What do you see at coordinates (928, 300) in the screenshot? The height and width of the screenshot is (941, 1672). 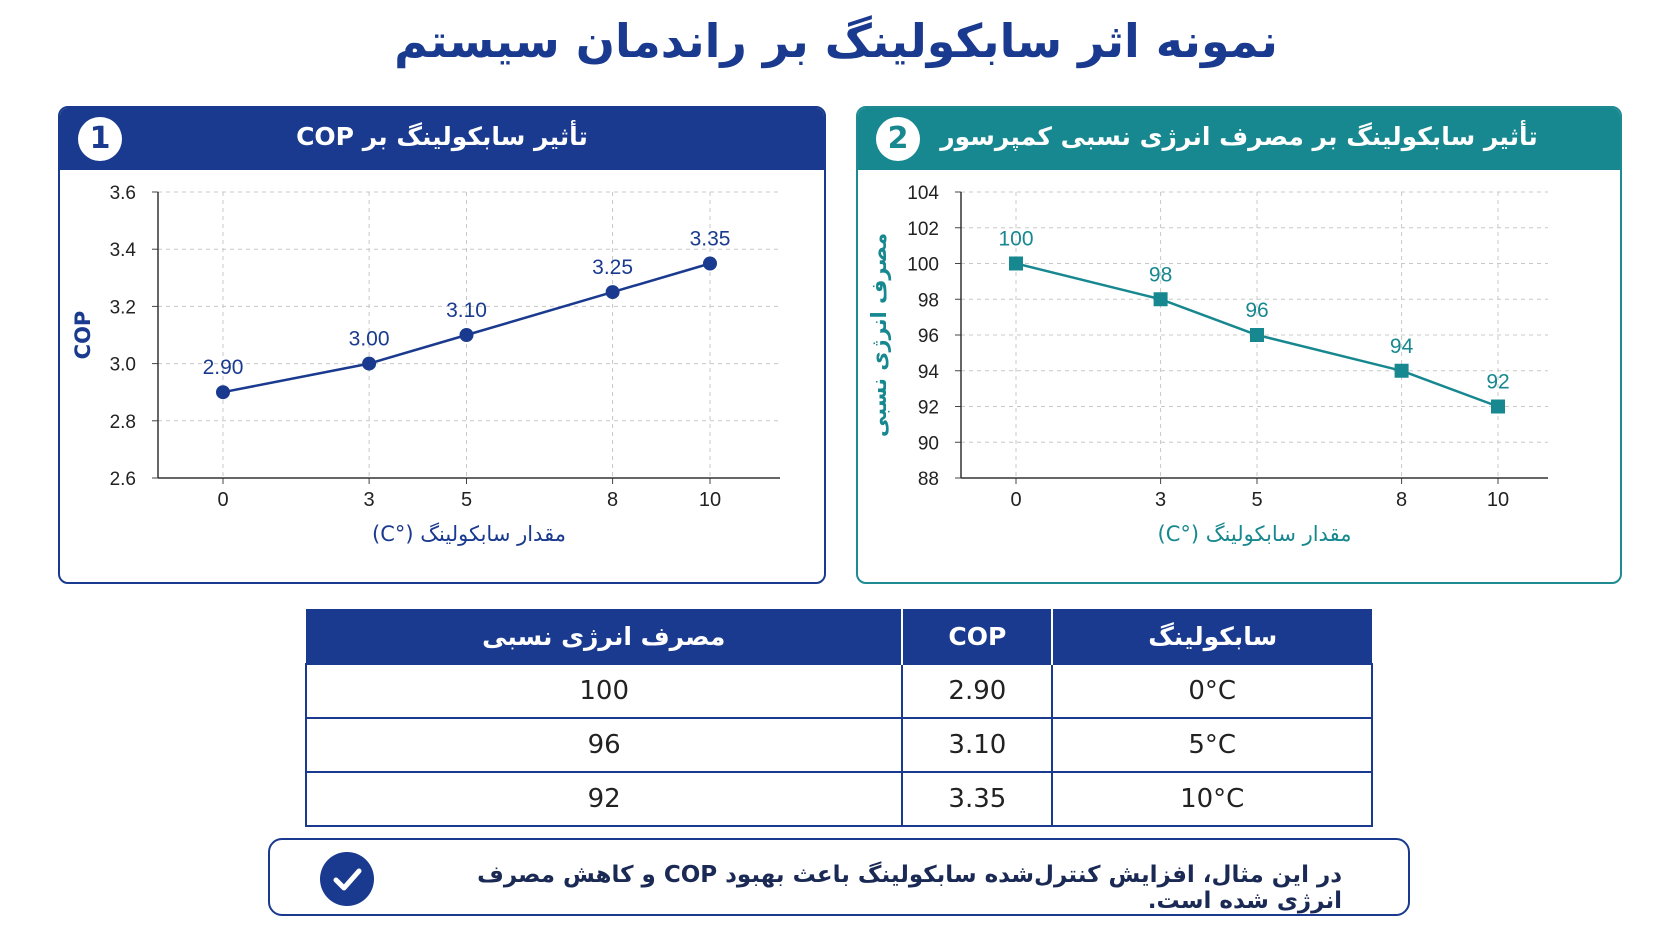 I see `y-tick-label: 98` at bounding box center [928, 300].